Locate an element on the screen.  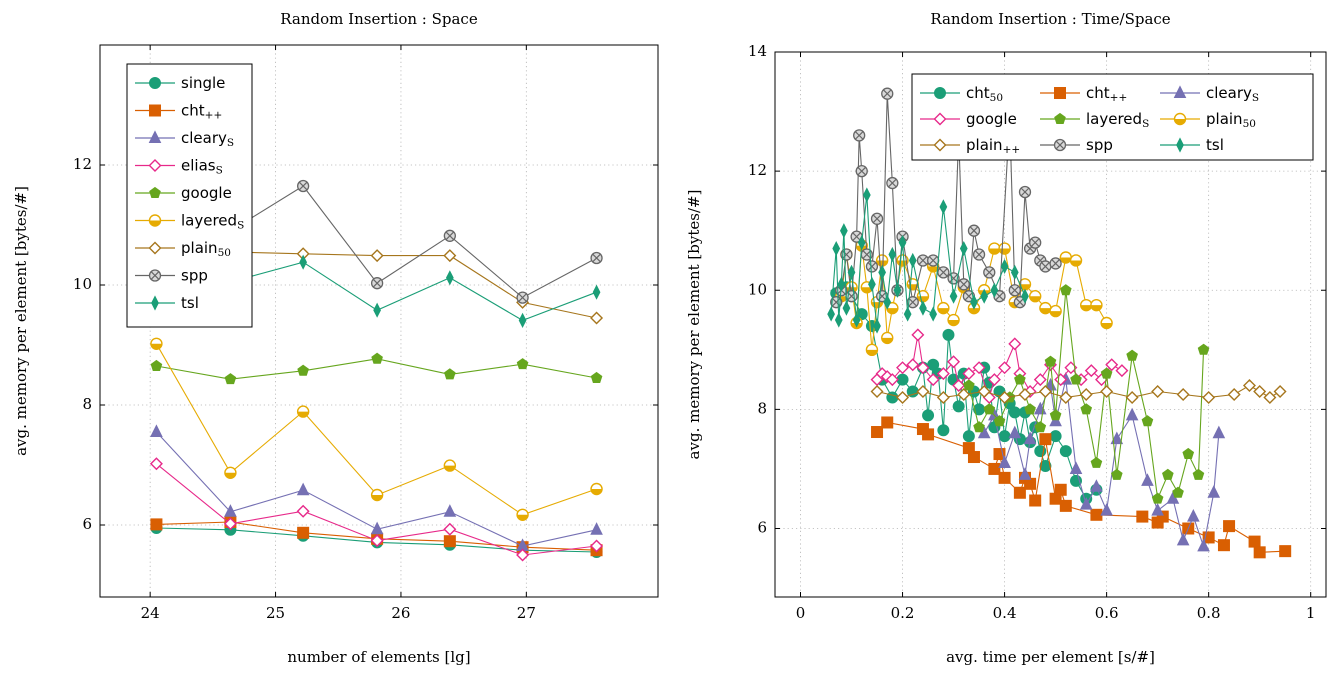
y-tick-label-4: 14 is located at coordinates (757, 51).